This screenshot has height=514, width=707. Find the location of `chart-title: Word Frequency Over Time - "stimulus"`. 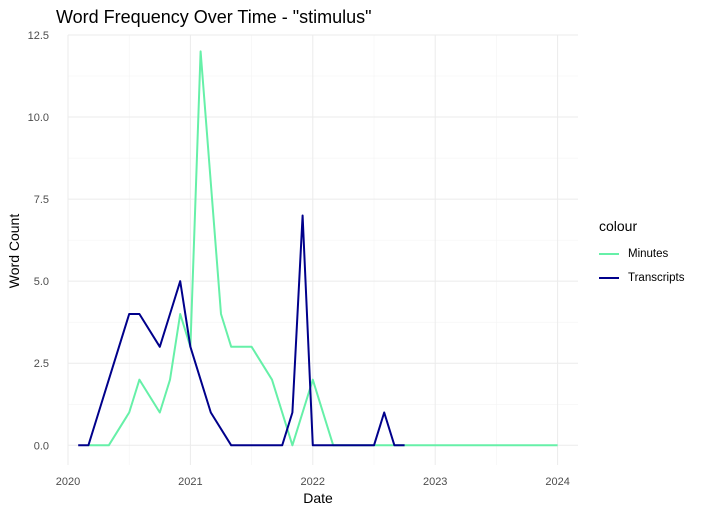

chart-title: Word Frequency Over Time - "stimulus" is located at coordinates (214, 17).